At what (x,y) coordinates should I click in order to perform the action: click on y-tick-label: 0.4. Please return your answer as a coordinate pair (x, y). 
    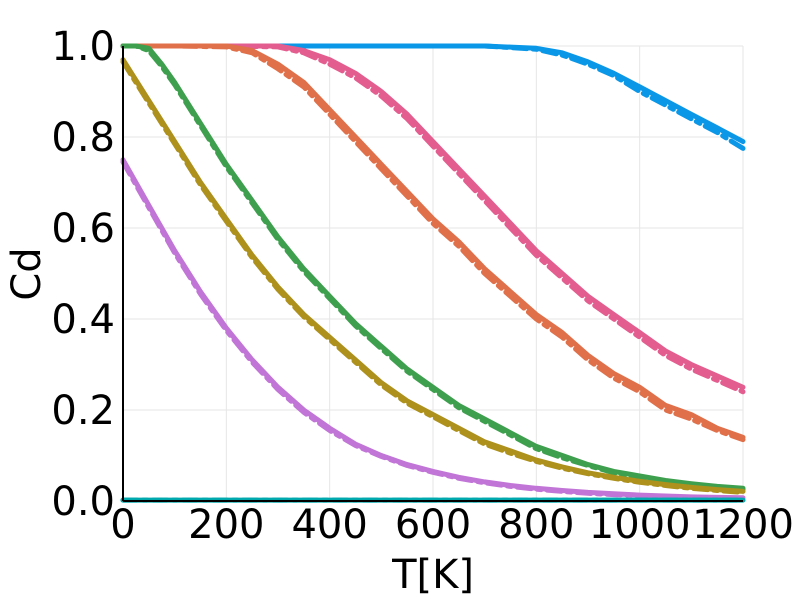
    Looking at the image, I should click on (83, 320).